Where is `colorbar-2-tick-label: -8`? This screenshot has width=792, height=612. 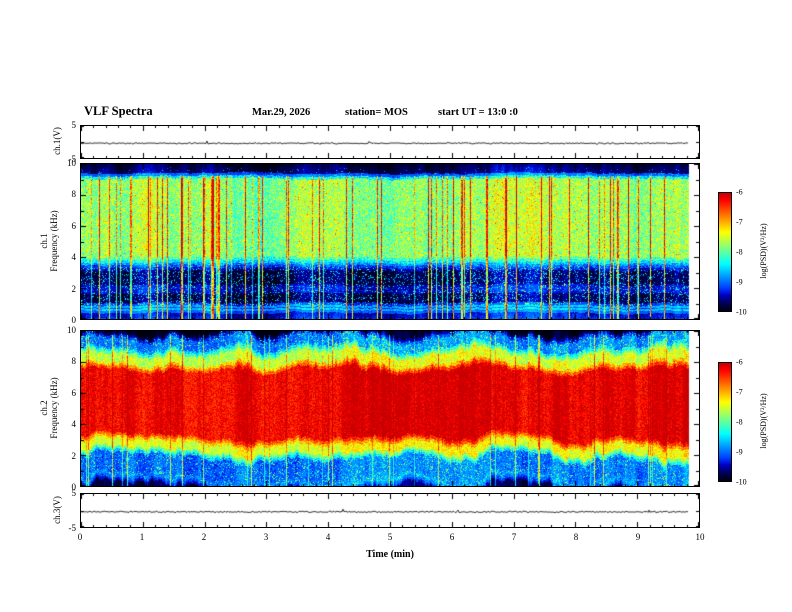
colorbar-2-tick-label: -8 is located at coordinates (739, 422).